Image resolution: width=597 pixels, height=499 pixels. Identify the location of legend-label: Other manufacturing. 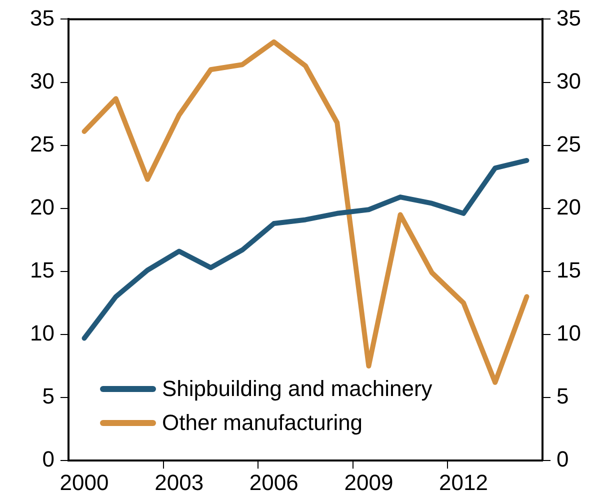
(262, 423).